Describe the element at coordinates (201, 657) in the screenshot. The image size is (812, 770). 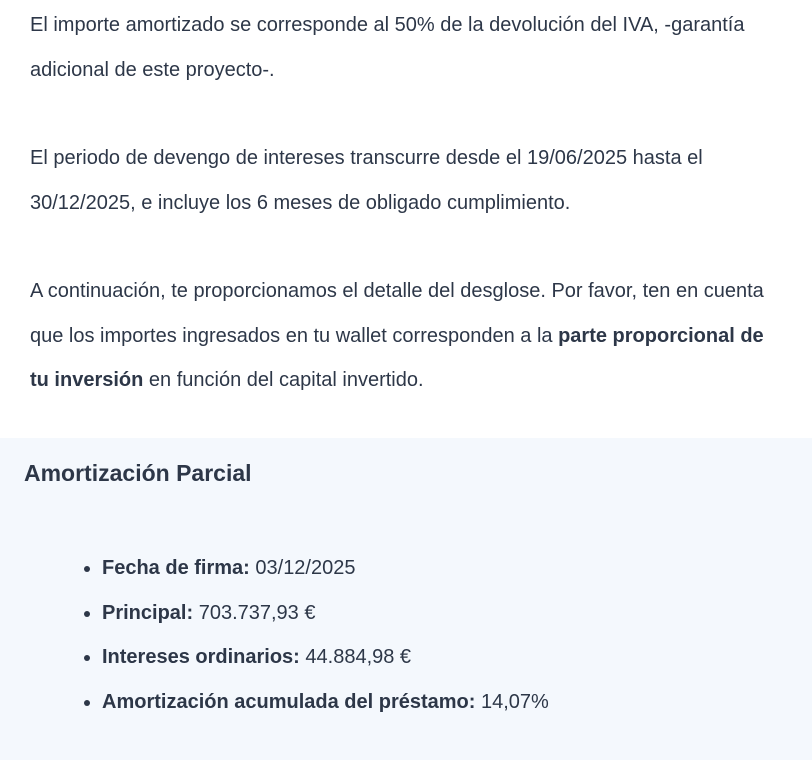
I see `item-label: Intereses ordinarios:` at that location.